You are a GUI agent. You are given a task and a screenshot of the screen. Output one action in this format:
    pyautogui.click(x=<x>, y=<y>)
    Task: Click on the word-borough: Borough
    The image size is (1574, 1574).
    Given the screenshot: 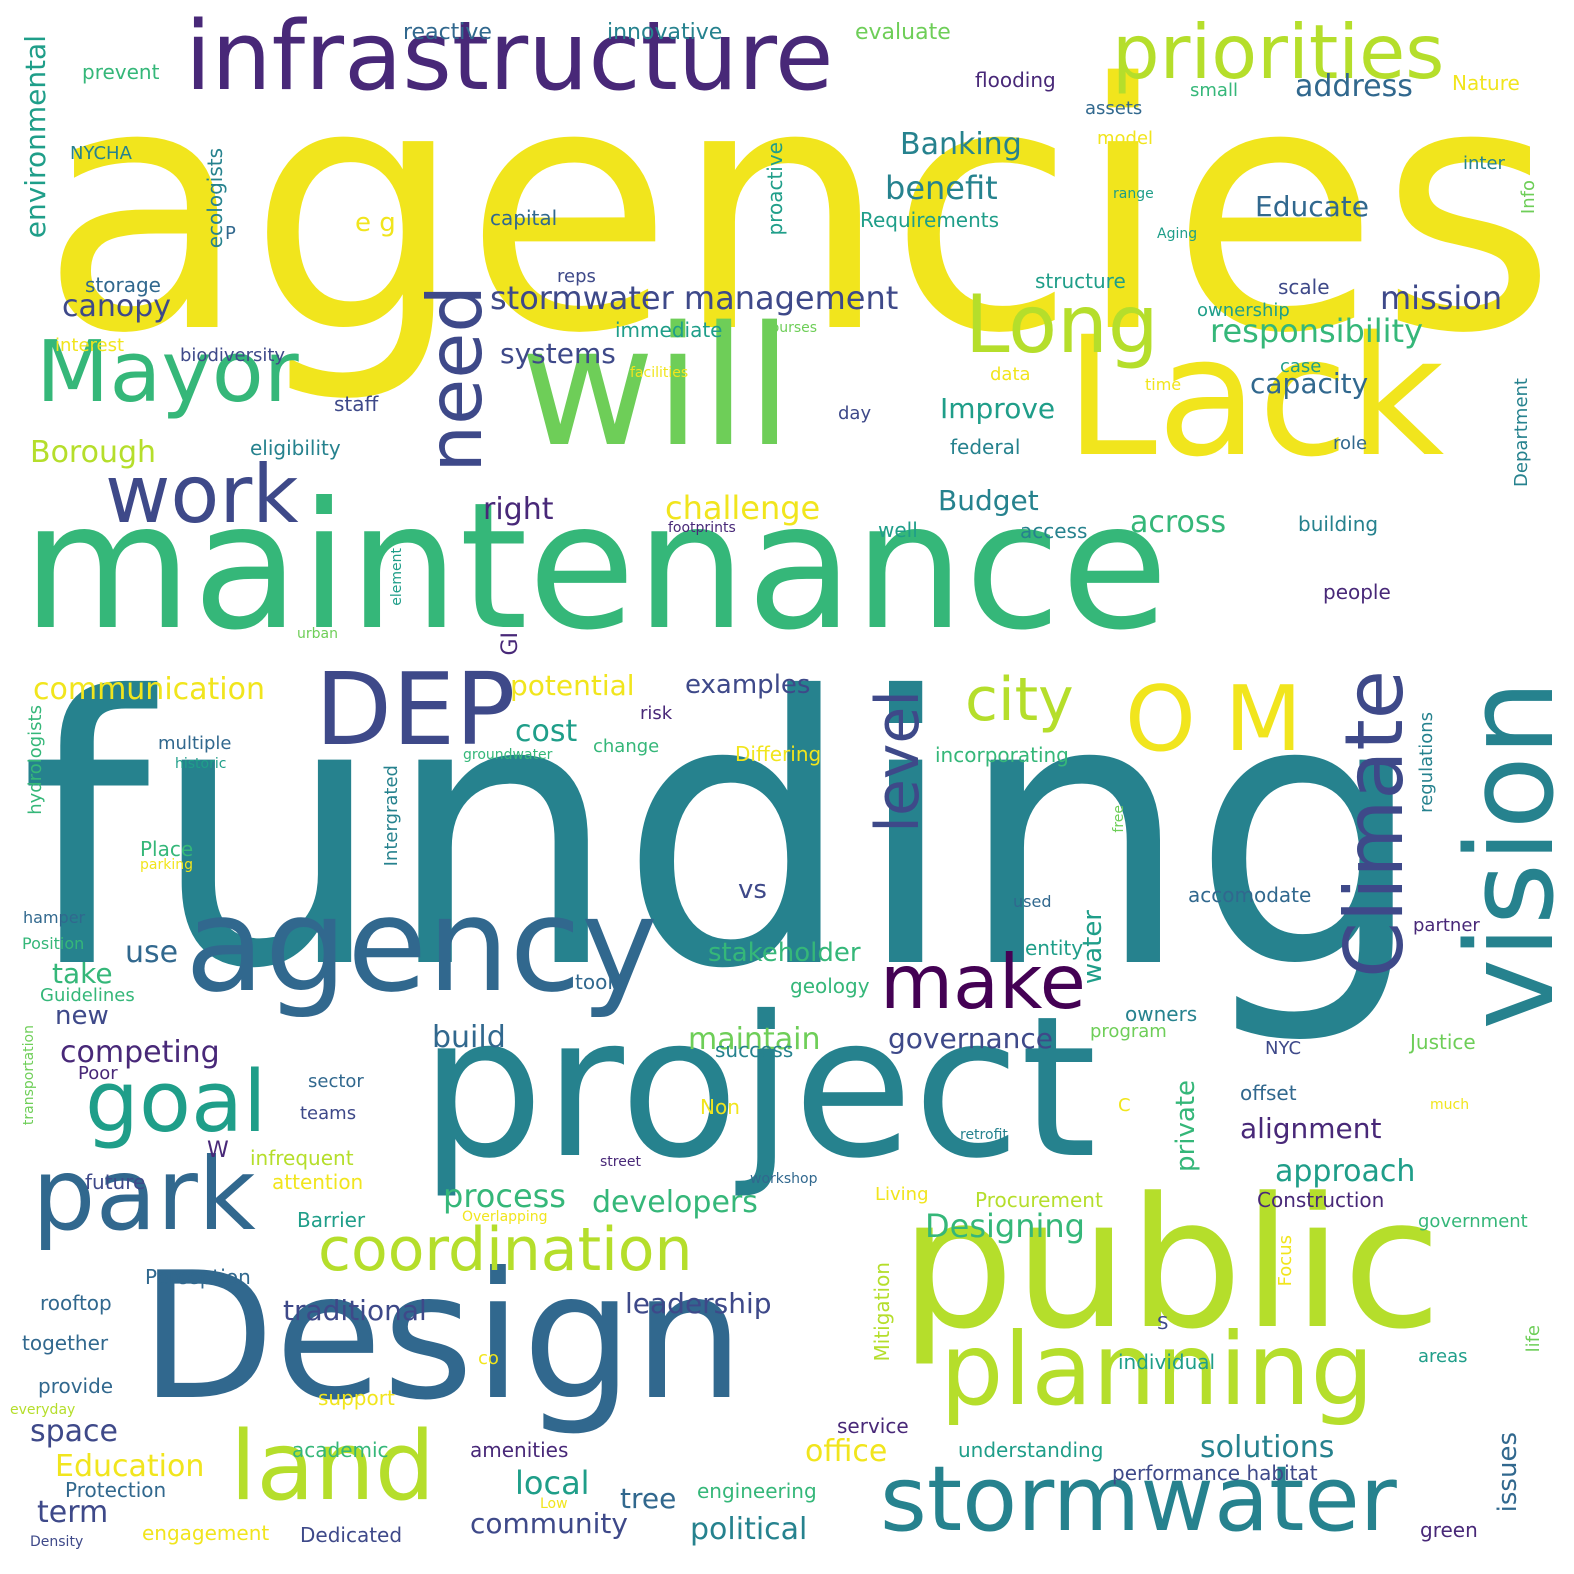 What is the action you would take?
    pyautogui.click(x=93, y=452)
    